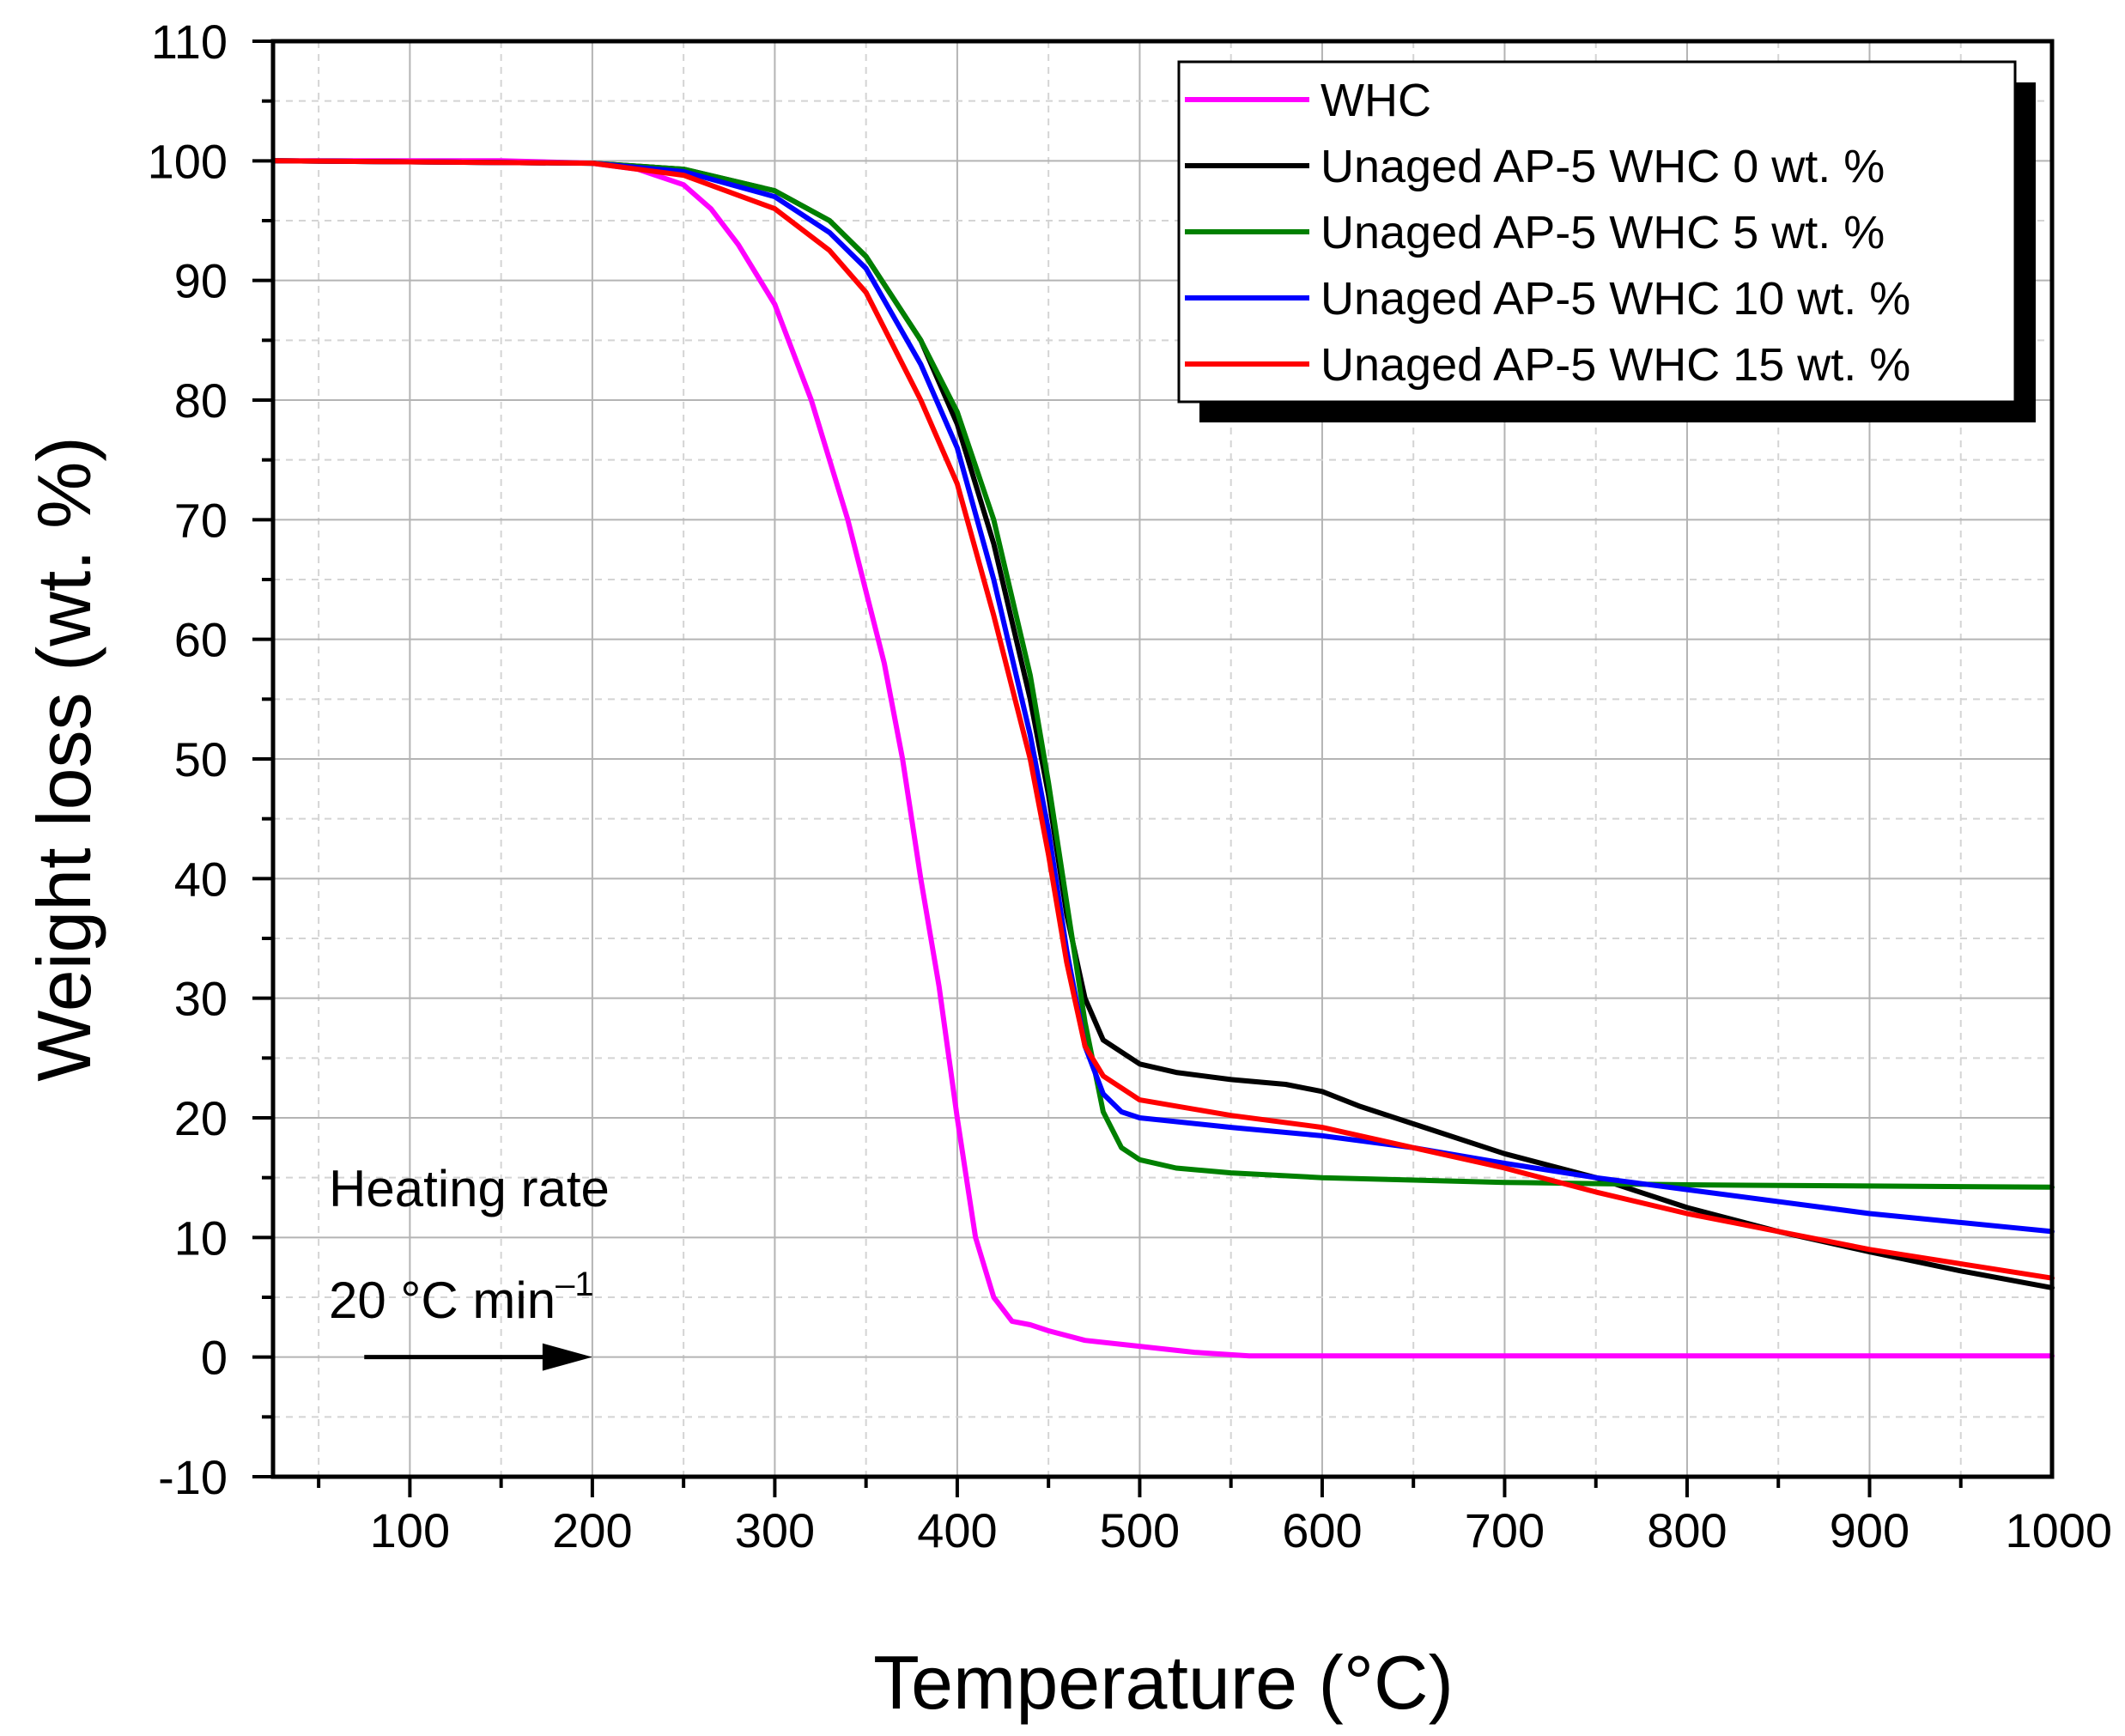 This screenshot has width=2125, height=1736. What do you see at coordinates (193, 1477) in the screenshot?
I see `y-tick-label: -10` at bounding box center [193, 1477].